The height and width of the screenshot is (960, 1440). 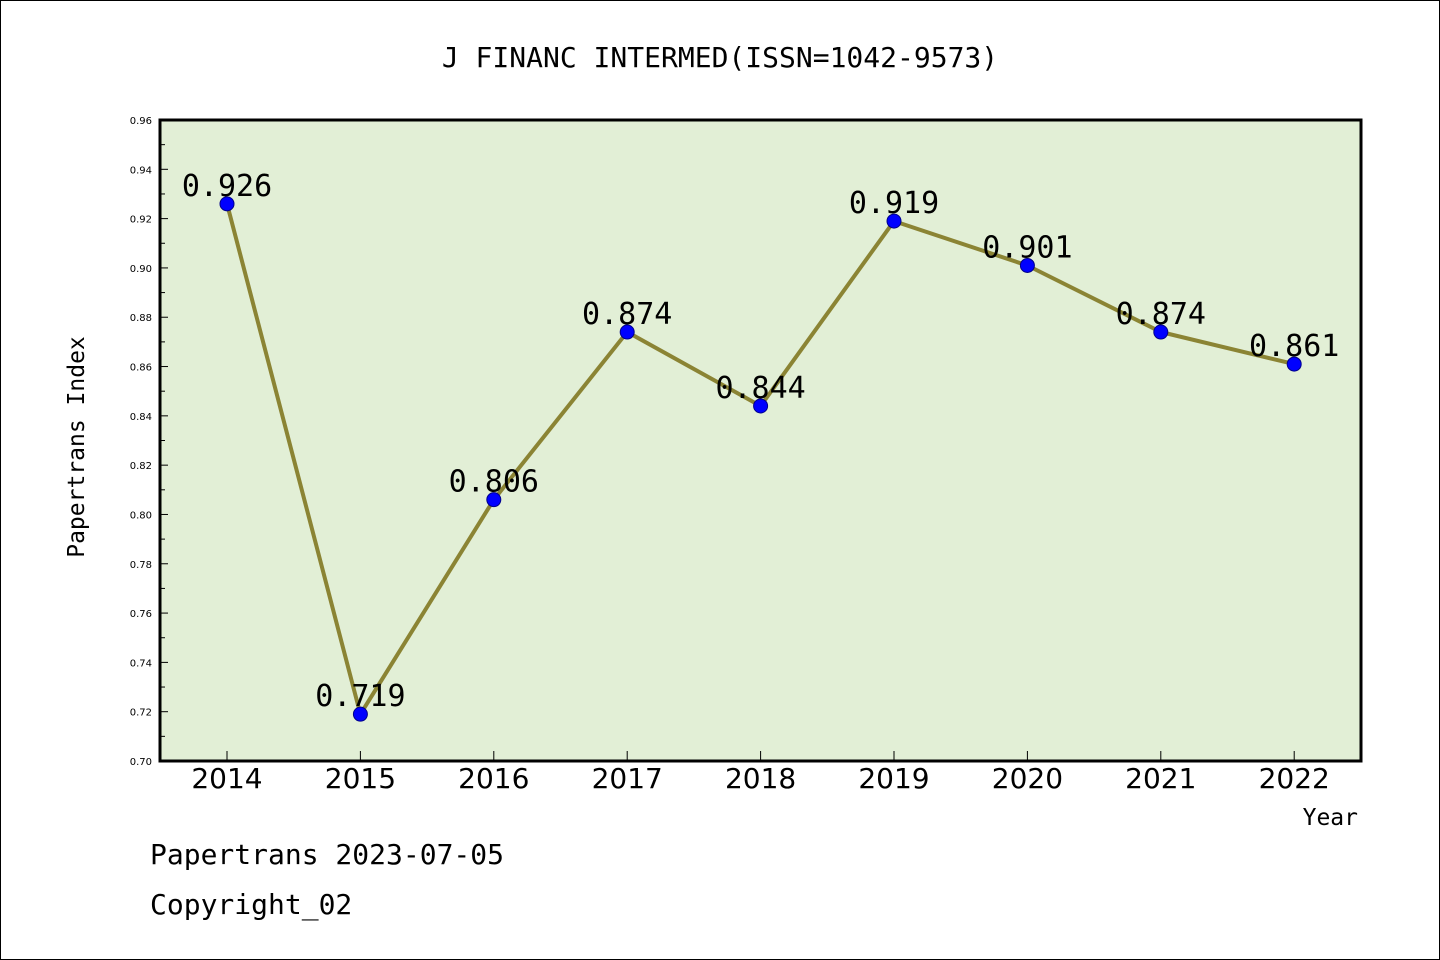 What do you see at coordinates (1294, 778) in the screenshot?
I see `x-tick-label: 2022` at bounding box center [1294, 778].